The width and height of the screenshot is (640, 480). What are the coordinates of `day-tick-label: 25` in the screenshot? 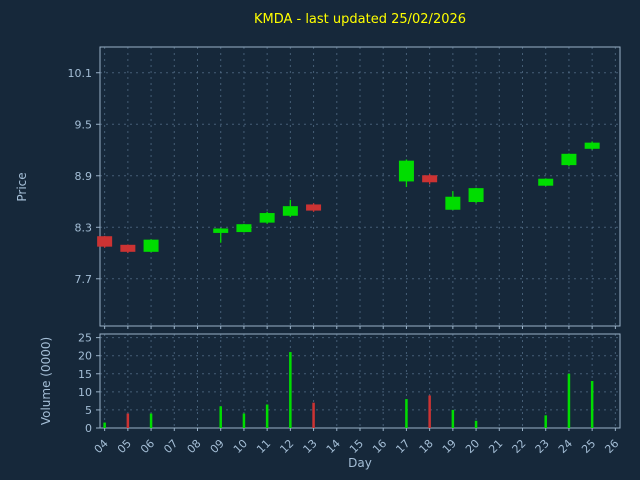 It's located at (588, 446).